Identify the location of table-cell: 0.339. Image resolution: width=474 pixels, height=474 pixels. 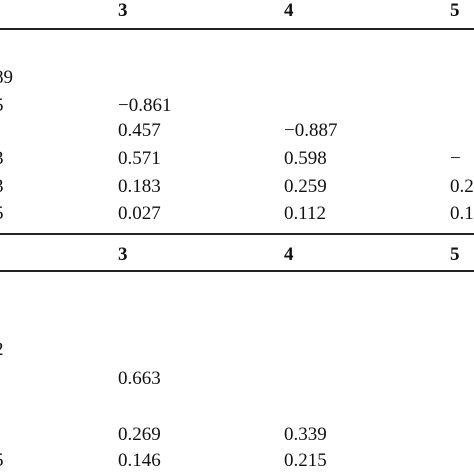
(305, 434).